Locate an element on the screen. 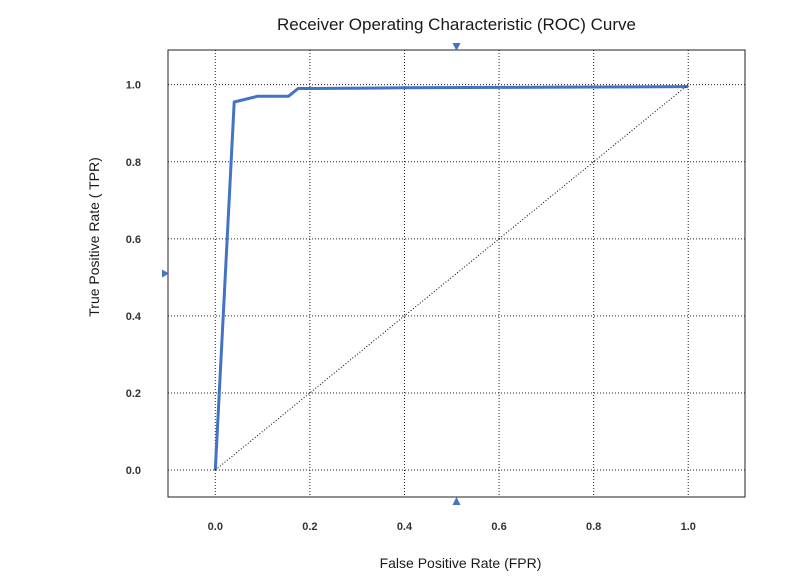 This screenshot has width=807, height=577. y-tick-label: 1.0 is located at coordinates (133, 86).